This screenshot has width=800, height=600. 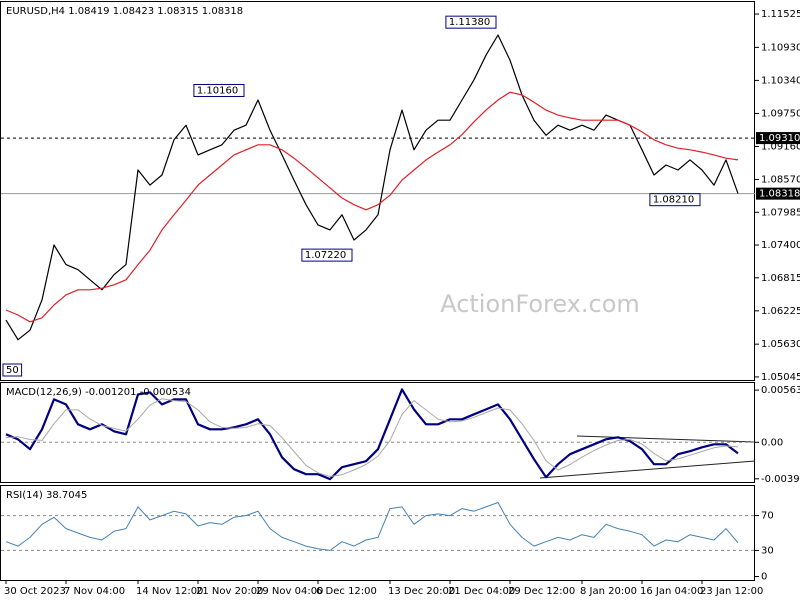 What do you see at coordinates (169, 591) in the screenshot?
I see `x-tick-label: 14 Nov 12:00` at bounding box center [169, 591].